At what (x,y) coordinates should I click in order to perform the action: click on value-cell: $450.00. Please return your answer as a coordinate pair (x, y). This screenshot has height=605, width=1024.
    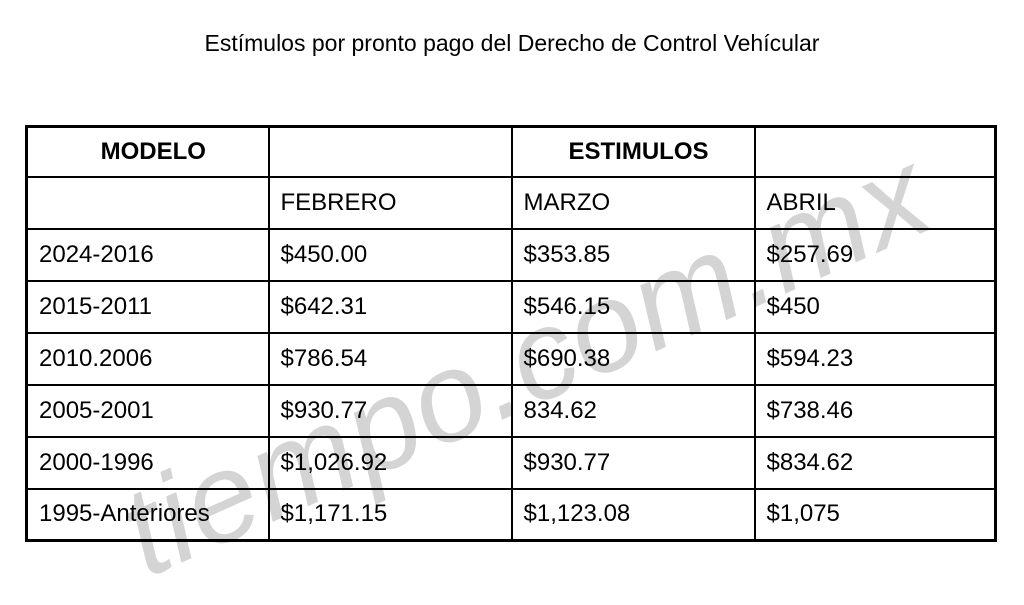
    Looking at the image, I should click on (390, 254).